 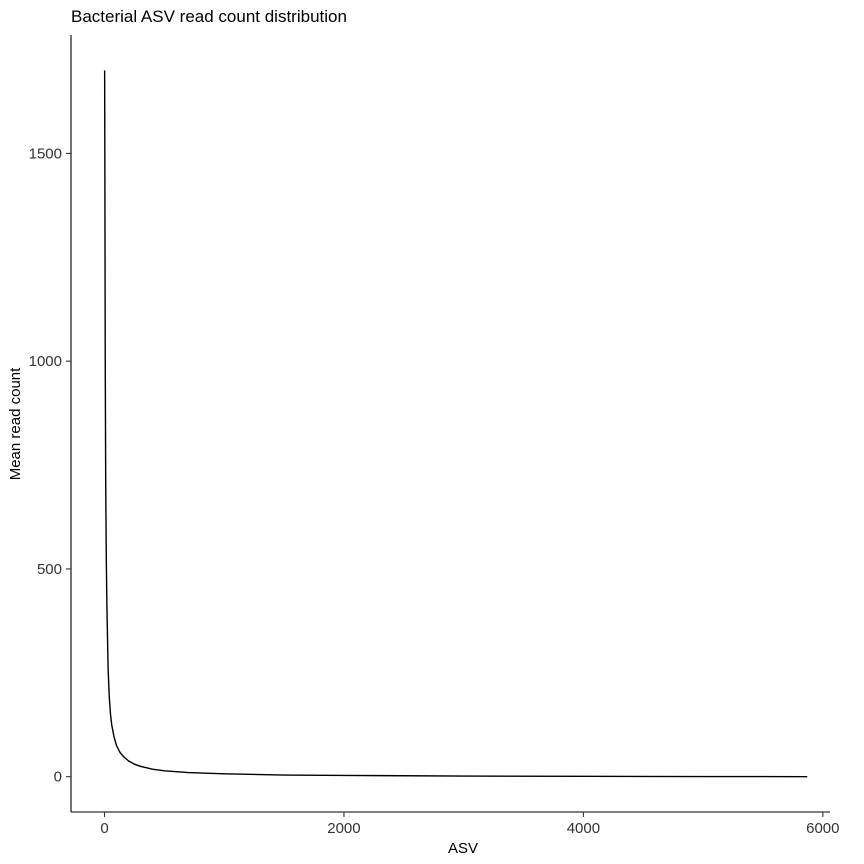 I want to click on y-tick-label: 500, so click(x=49, y=569).